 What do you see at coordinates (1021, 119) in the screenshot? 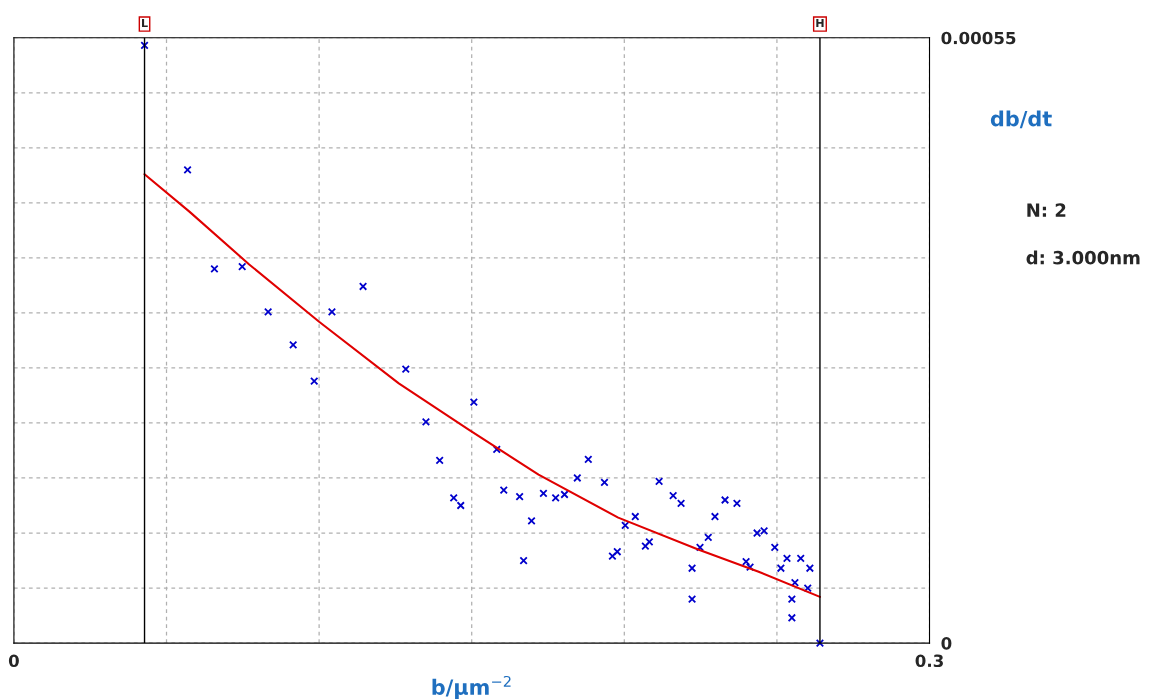
I see `y-axis-title: db/dt` at bounding box center [1021, 119].